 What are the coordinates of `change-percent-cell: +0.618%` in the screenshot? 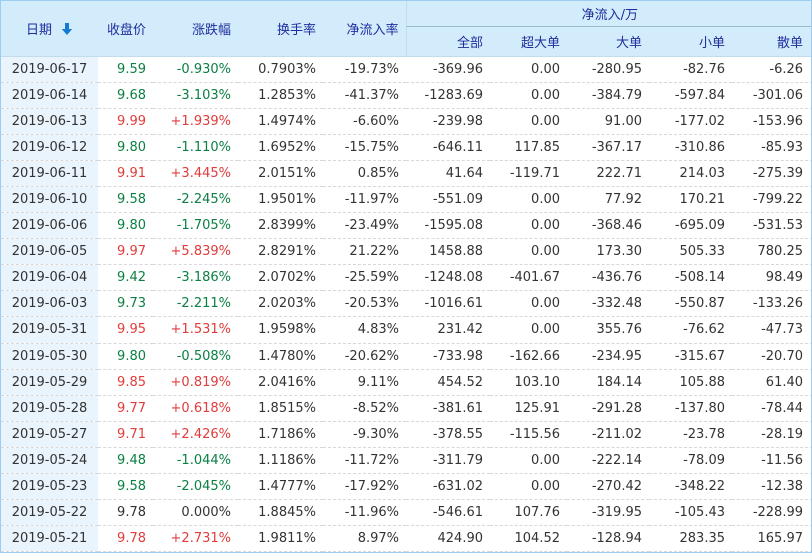 It's located at (195, 408).